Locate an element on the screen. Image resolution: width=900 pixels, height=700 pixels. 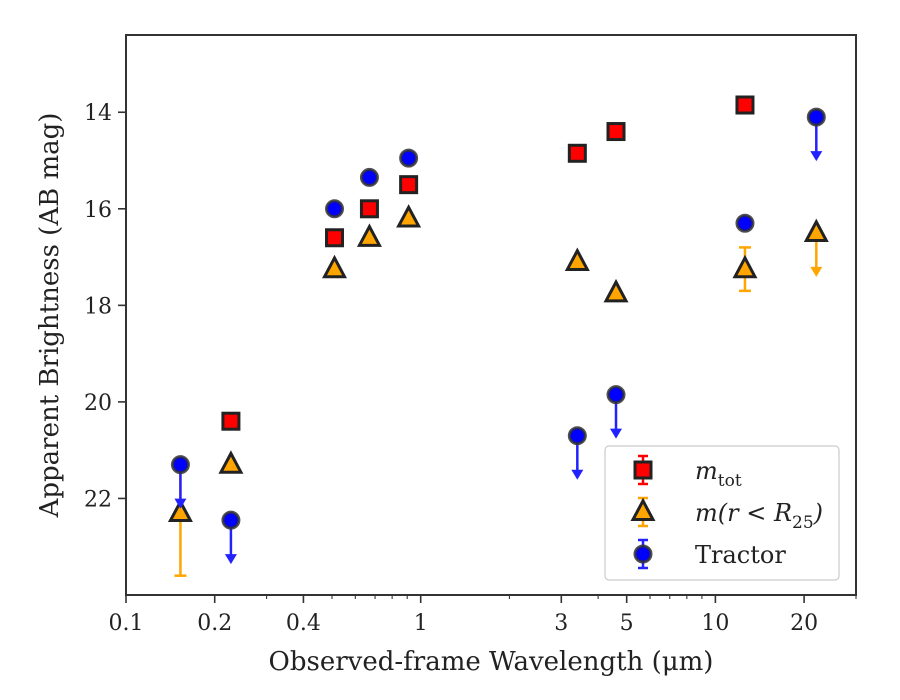
legend-entry: m(r < R25) is located at coordinates (726, 514).